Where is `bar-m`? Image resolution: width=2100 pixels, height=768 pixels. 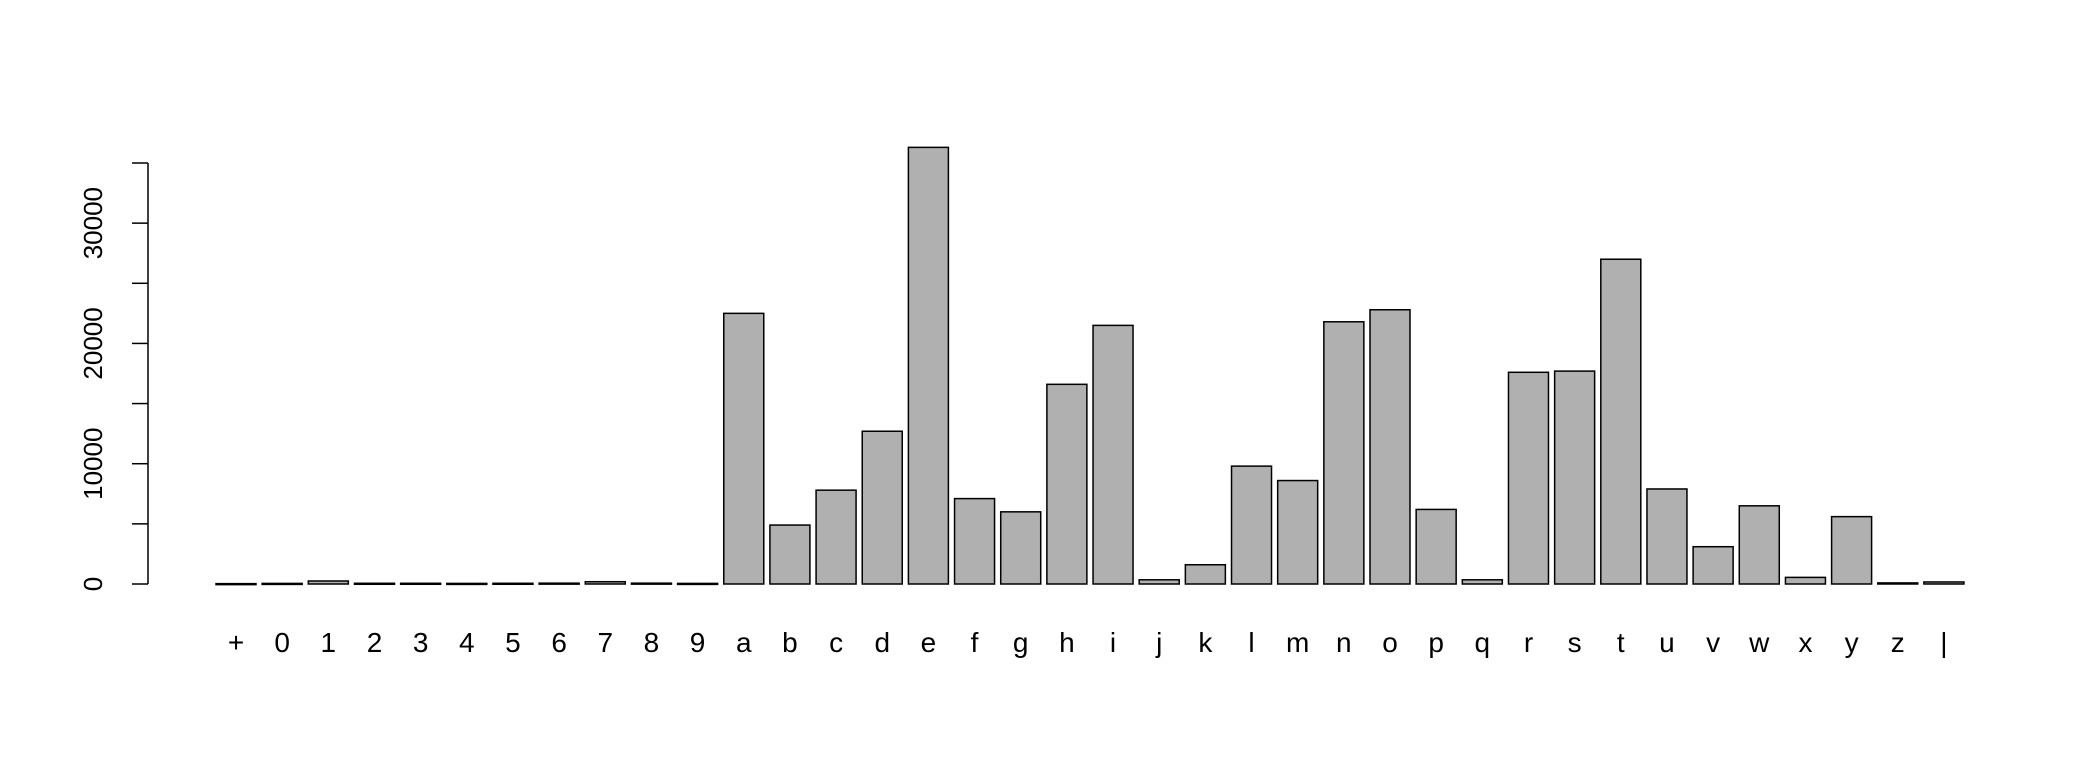 bar-m is located at coordinates (1297, 532).